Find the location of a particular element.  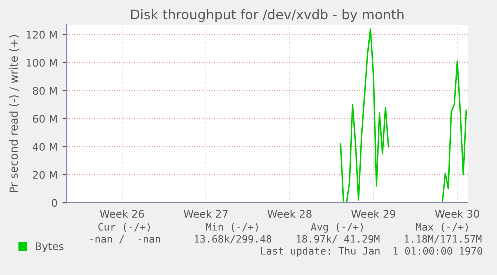

chart-title: Disk throughput for /dev/xvdb - by month is located at coordinates (267, 15).